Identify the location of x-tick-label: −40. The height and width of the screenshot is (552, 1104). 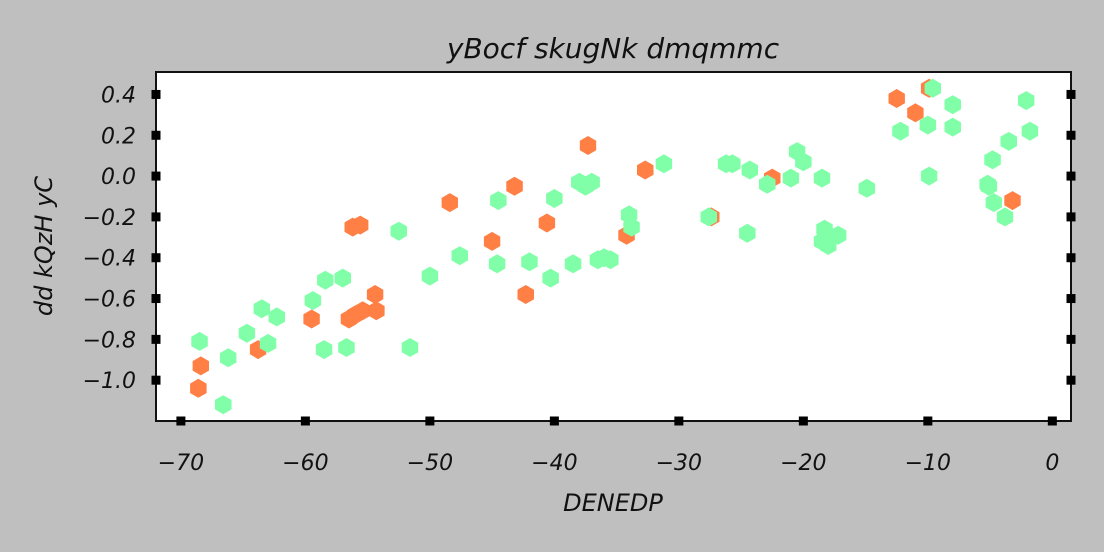
(554, 463).